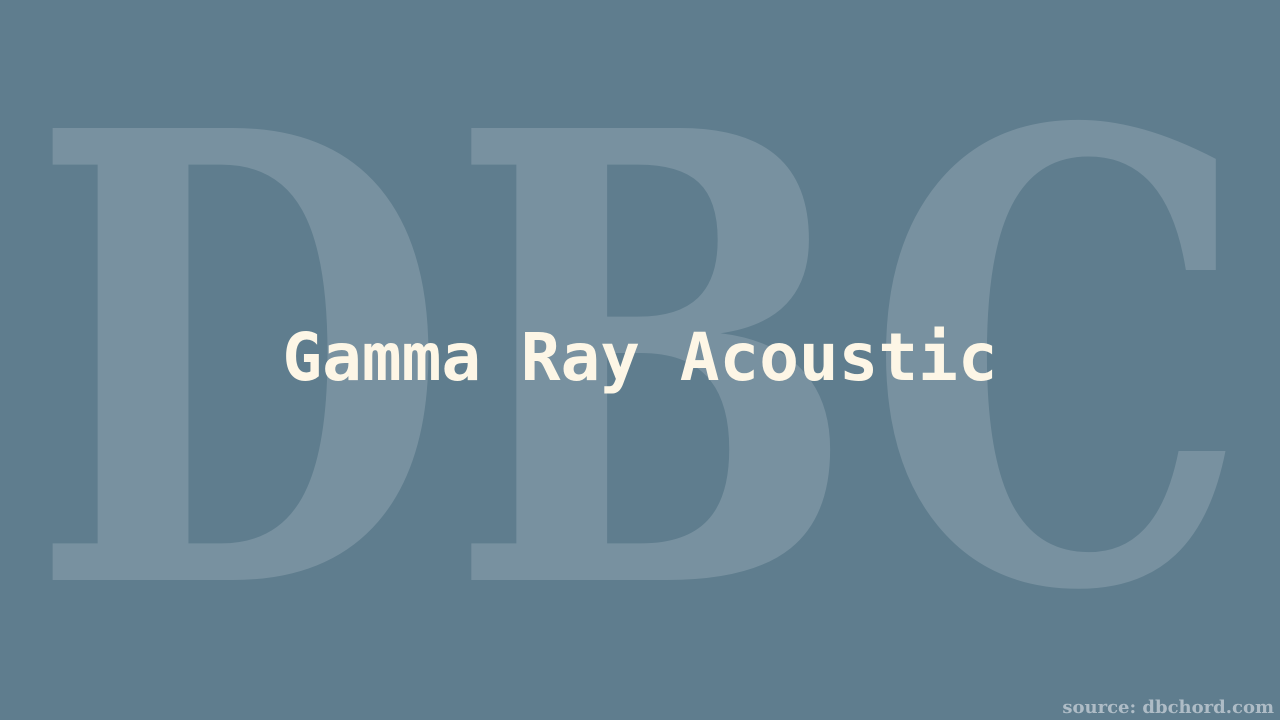 This screenshot has height=720, width=1280. I want to click on song-title: Gamma Ray Acoustic, so click(640, 357).